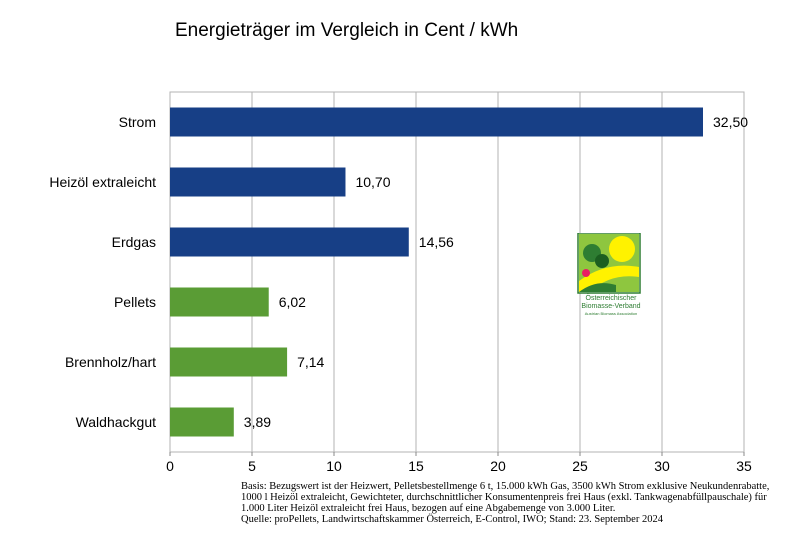 Image resolution: width=800 pixels, height=533 pixels. Describe the element at coordinates (347, 30) in the screenshot. I see `chart-title: Energieträger im Vergleich in Cent / kWh` at that location.